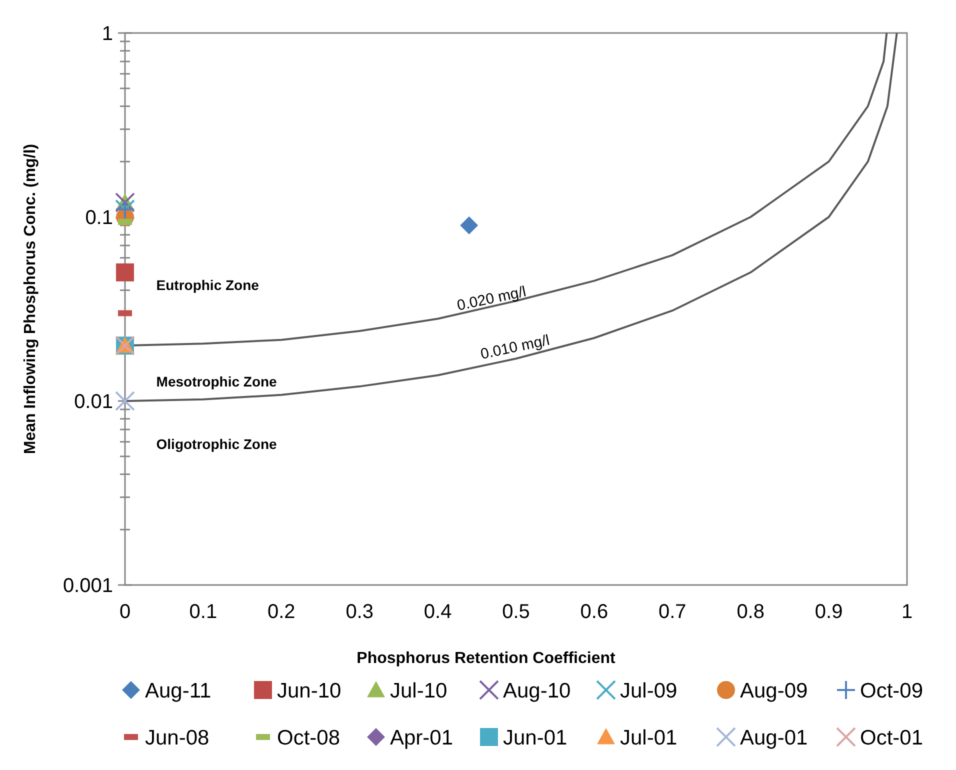  I want to click on legend-label: Jul-10, so click(419, 690).